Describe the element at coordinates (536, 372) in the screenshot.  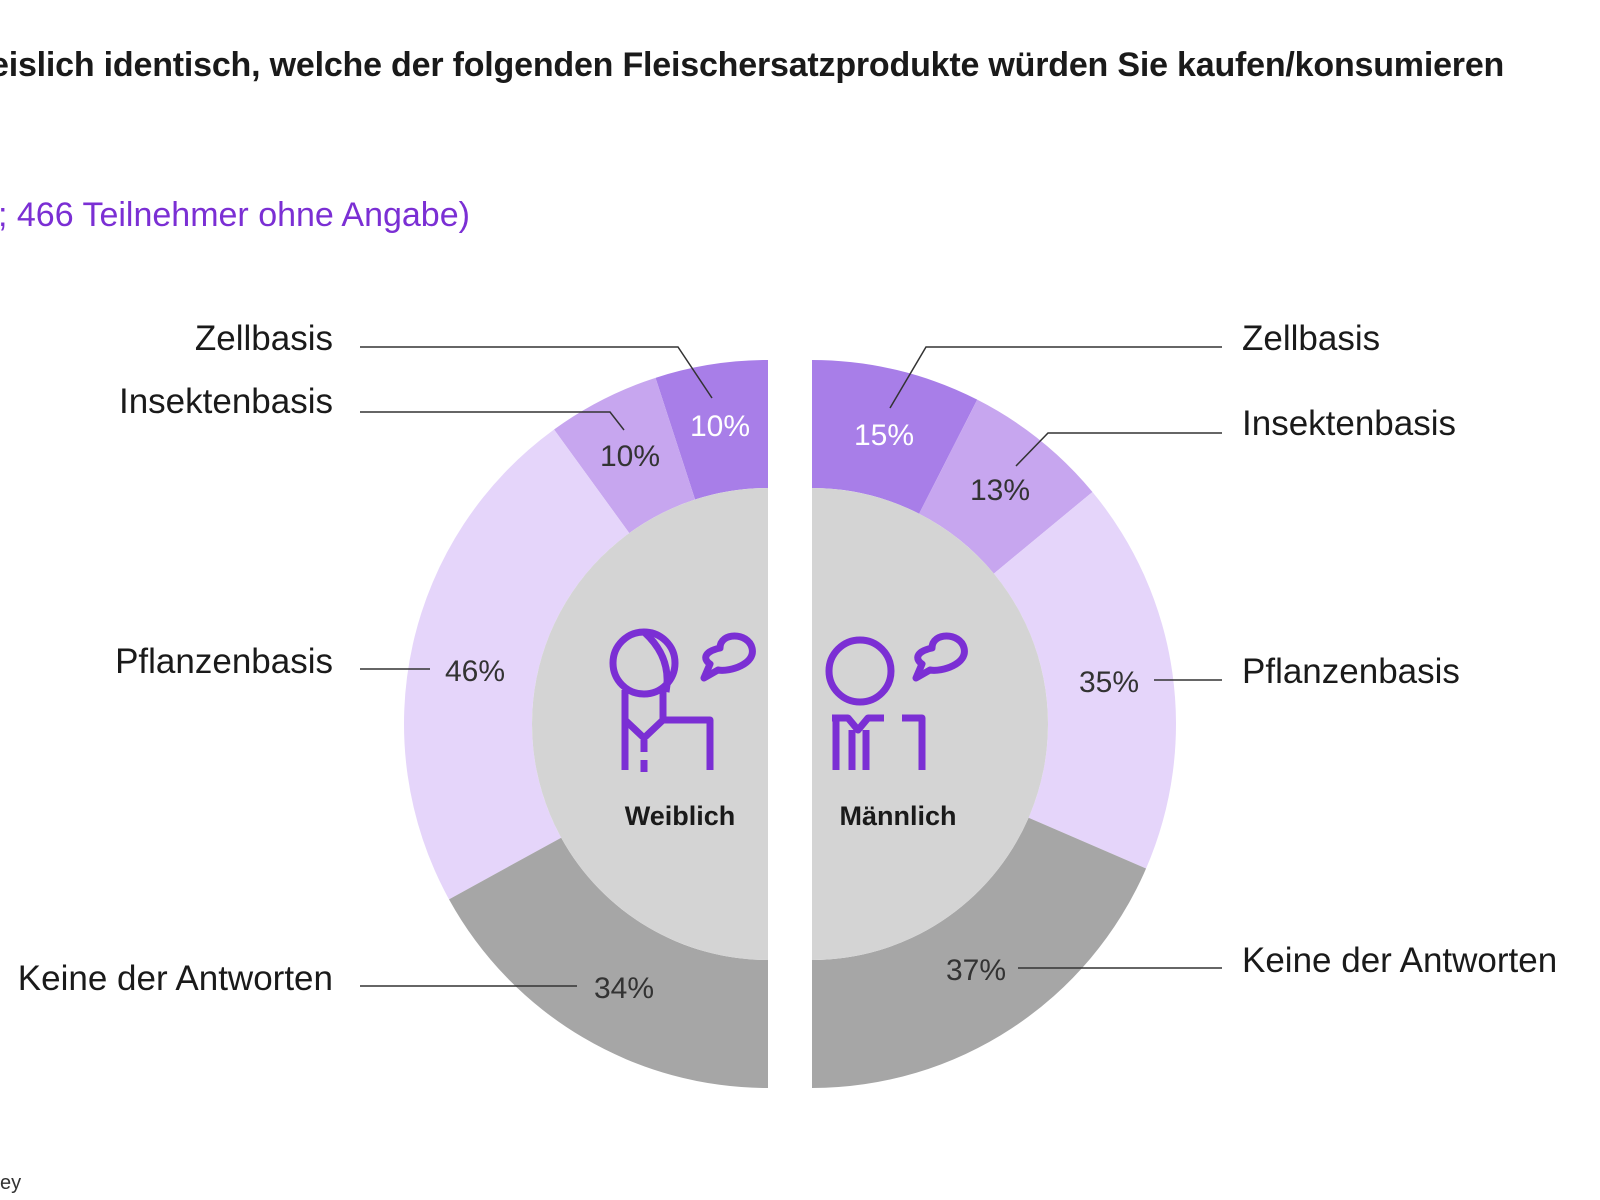
I see `leader-female-zellbasis` at that location.